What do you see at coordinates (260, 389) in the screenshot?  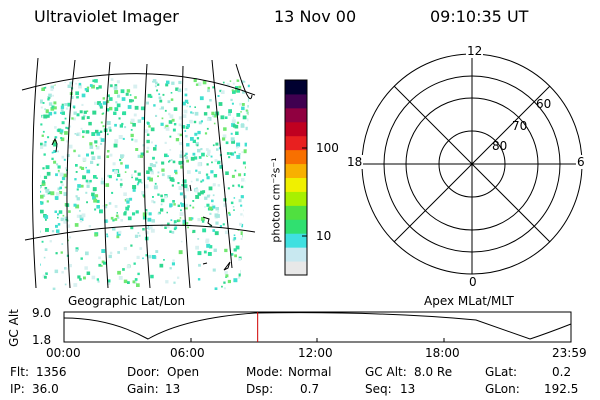 I see `dsp-label: Dsp:` at bounding box center [260, 389].